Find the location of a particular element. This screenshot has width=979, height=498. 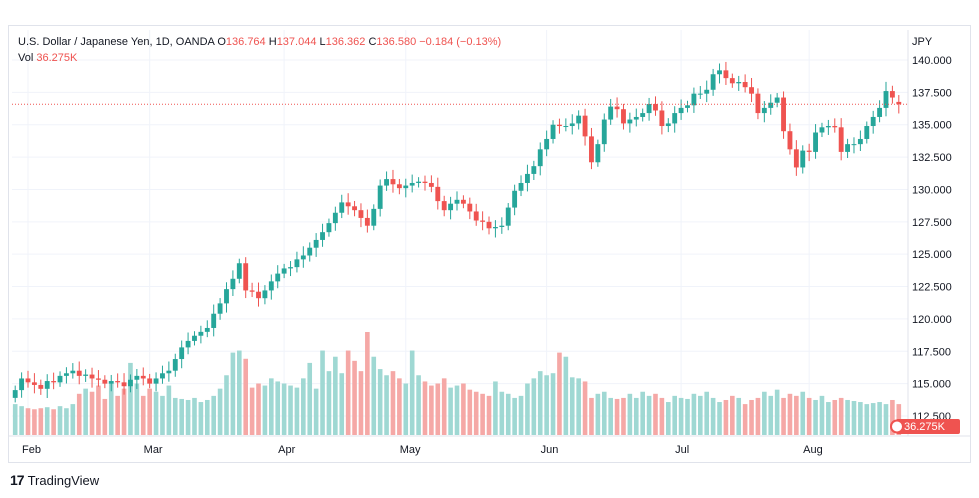

volume-label: Vol is located at coordinates (26, 58).